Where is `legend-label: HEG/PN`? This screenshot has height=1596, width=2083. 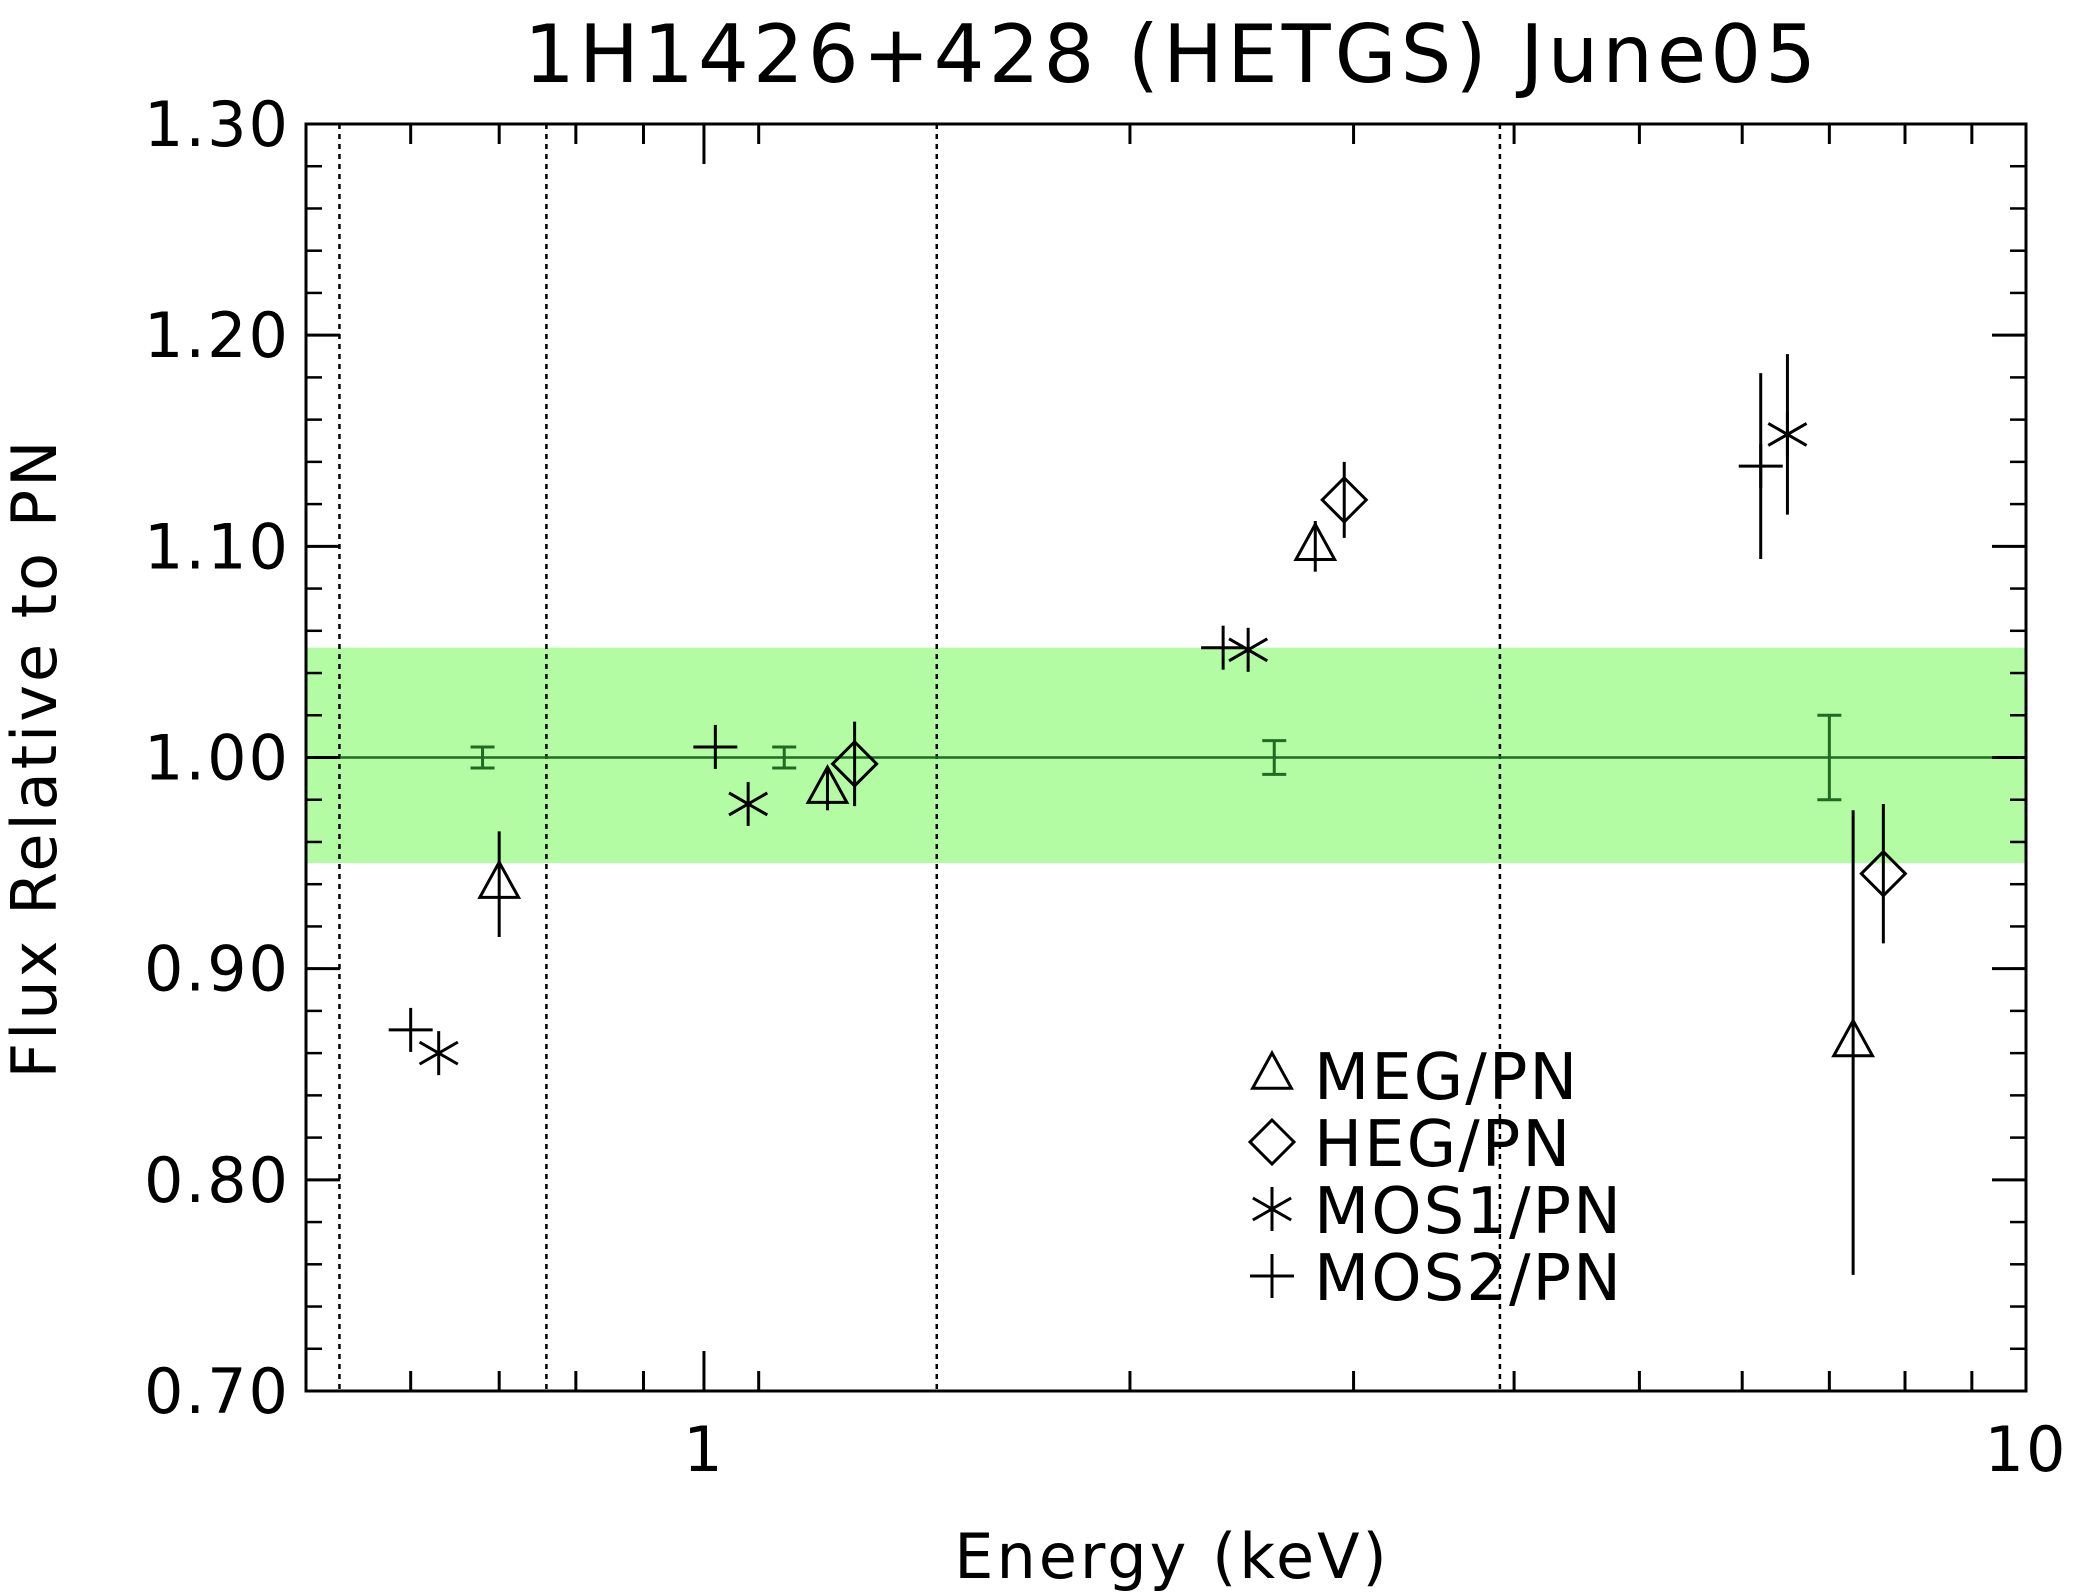 legend-label: HEG/PN is located at coordinates (1443, 1145).